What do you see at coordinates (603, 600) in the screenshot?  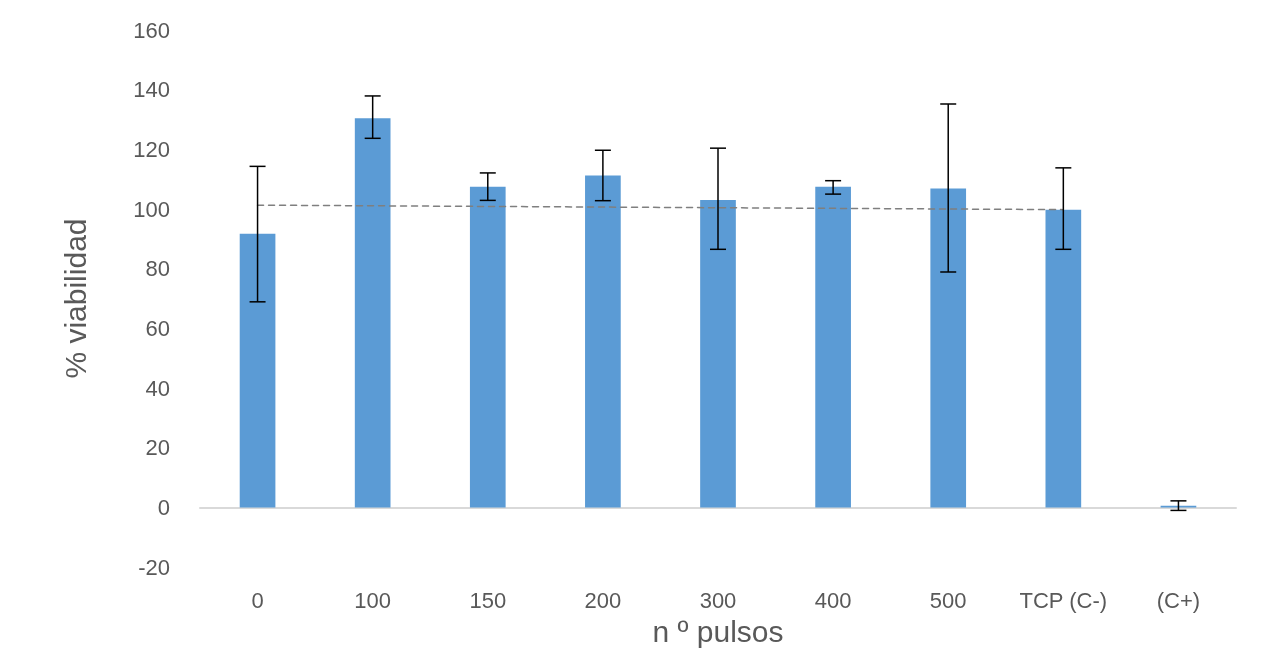 I see `x-tick-label: 200` at bounding box center [603, 600].